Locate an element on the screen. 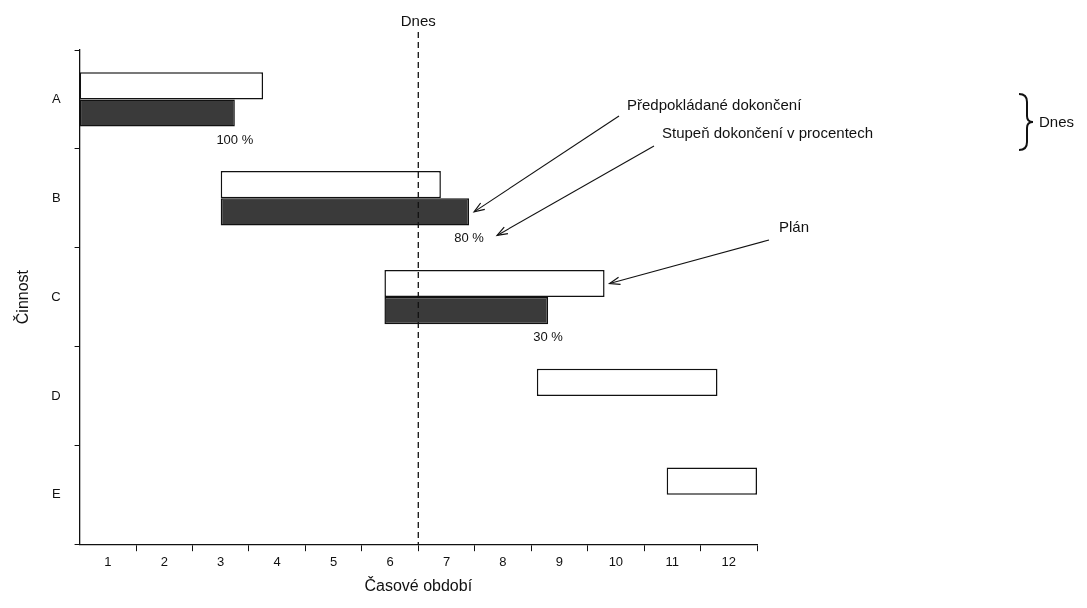  y-tick-label: B is located at coordinates (56, 197).